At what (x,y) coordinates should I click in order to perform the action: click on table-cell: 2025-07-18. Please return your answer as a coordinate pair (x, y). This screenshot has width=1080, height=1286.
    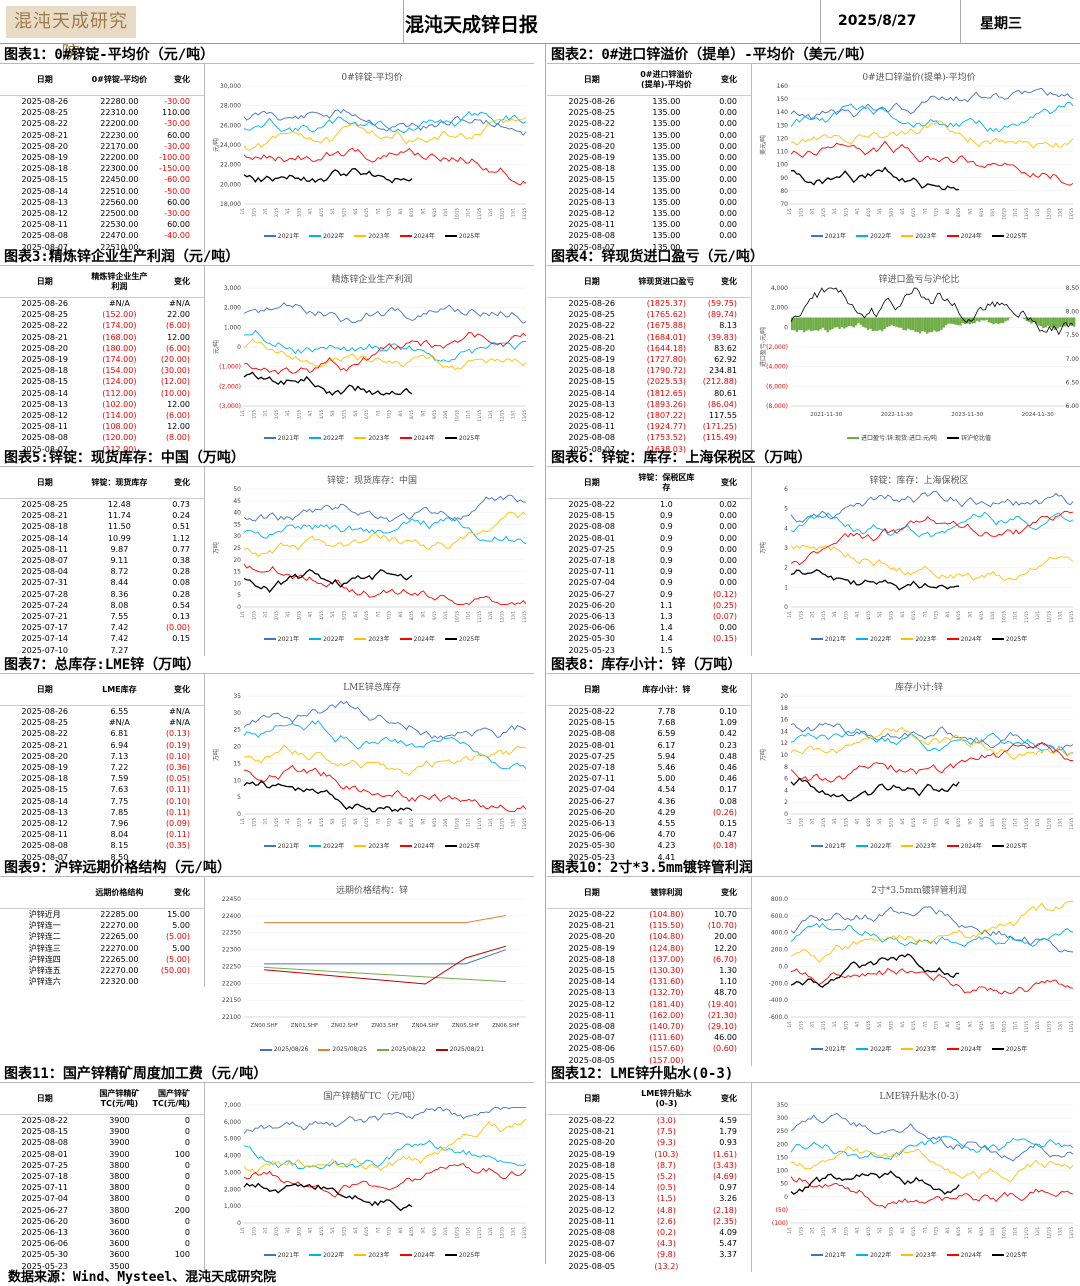
    Looking at the image, I should click on (592, 768).